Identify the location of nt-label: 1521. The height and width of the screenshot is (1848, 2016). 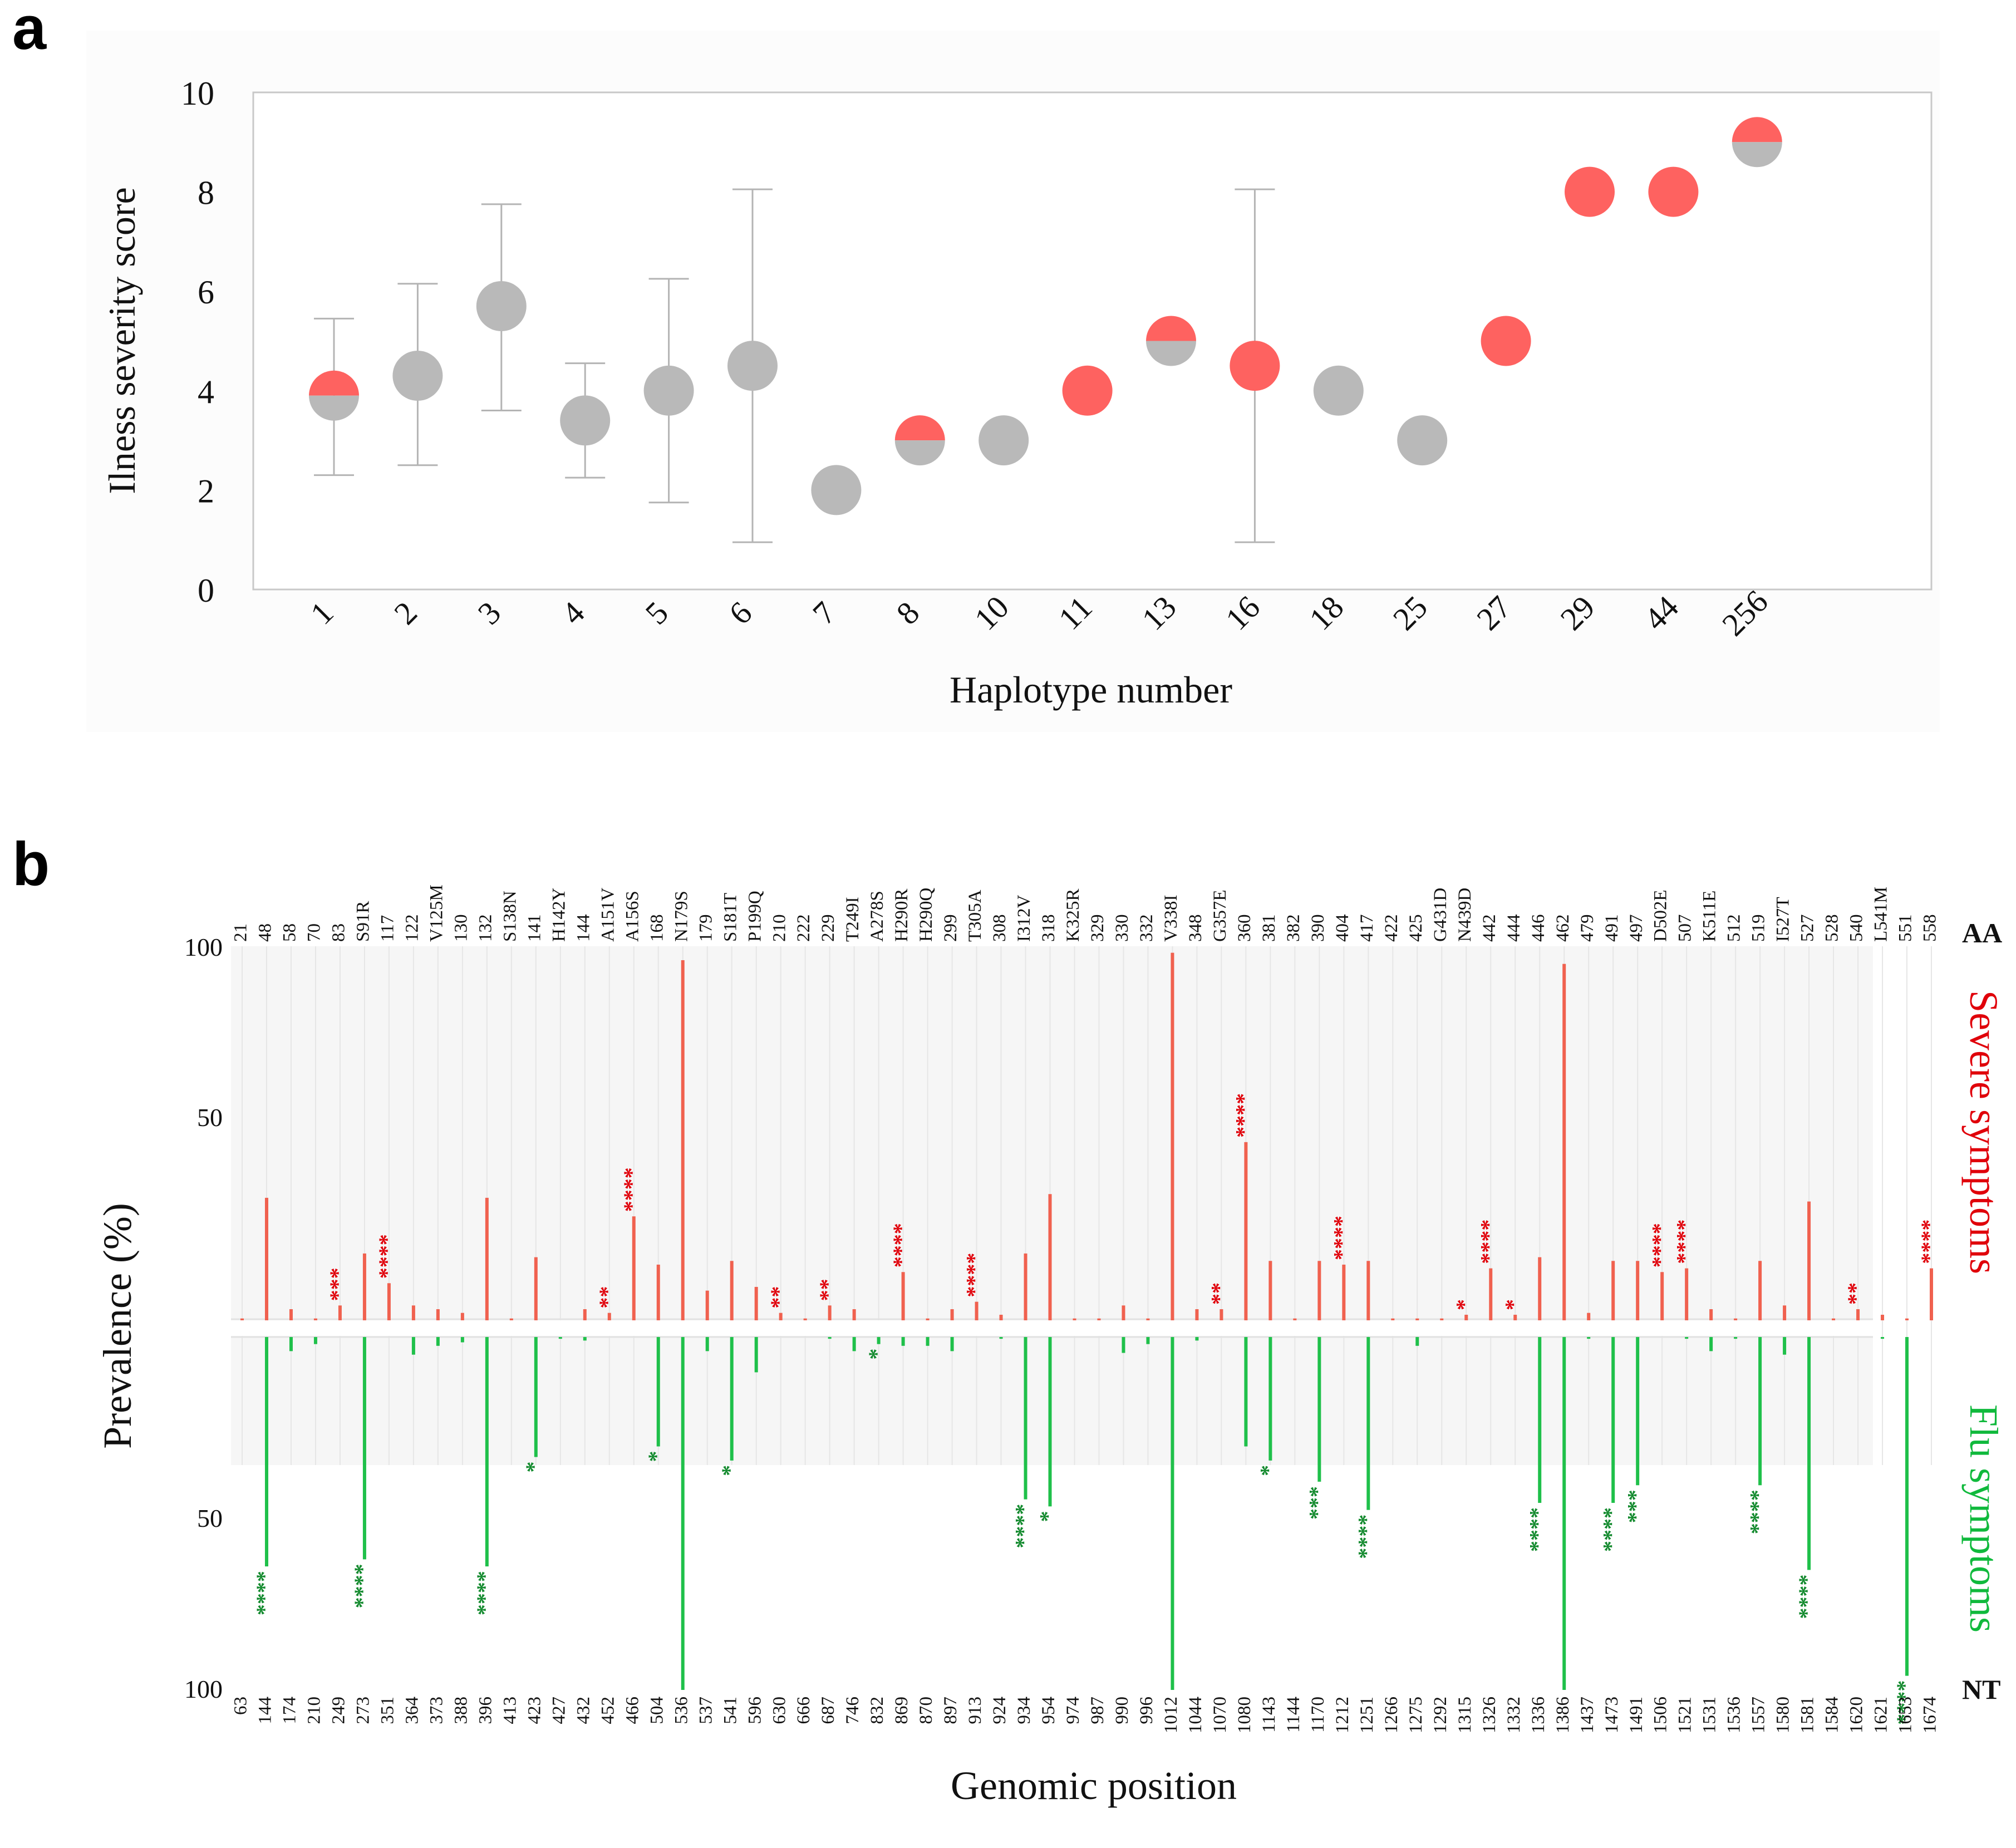
(1685, 1715).